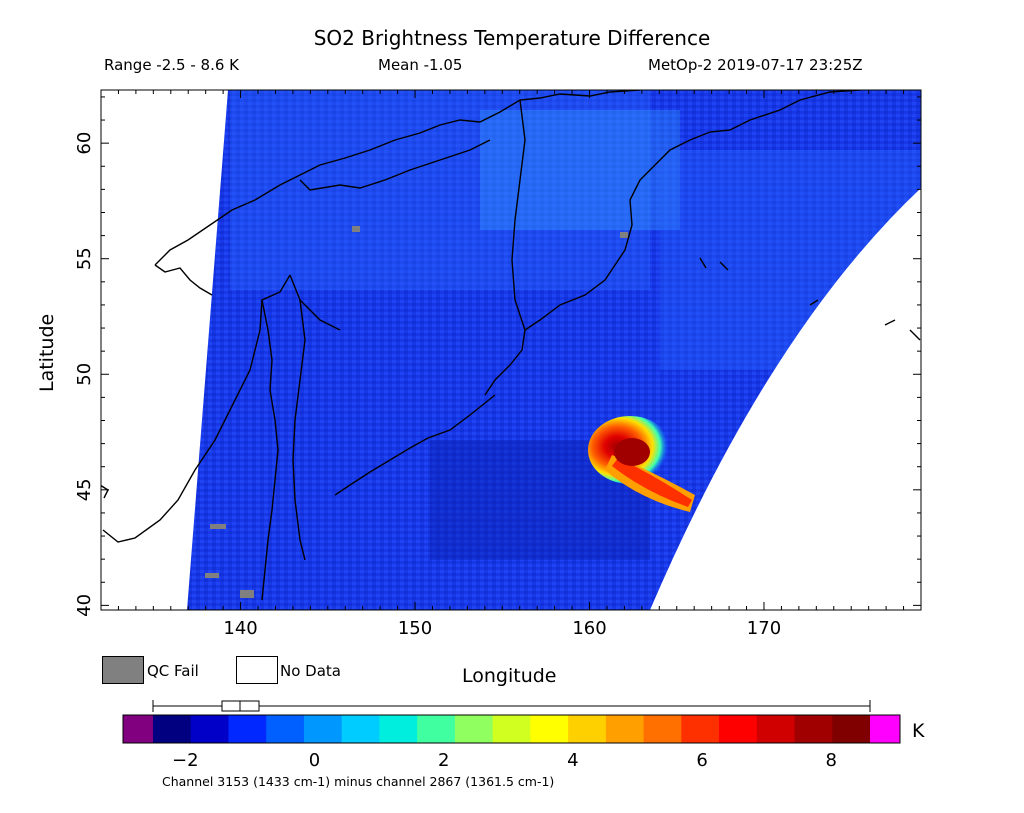  Describe the element at coordinates (240, 628) in the screenshot. I see `x-tick-label: 140` at that location.